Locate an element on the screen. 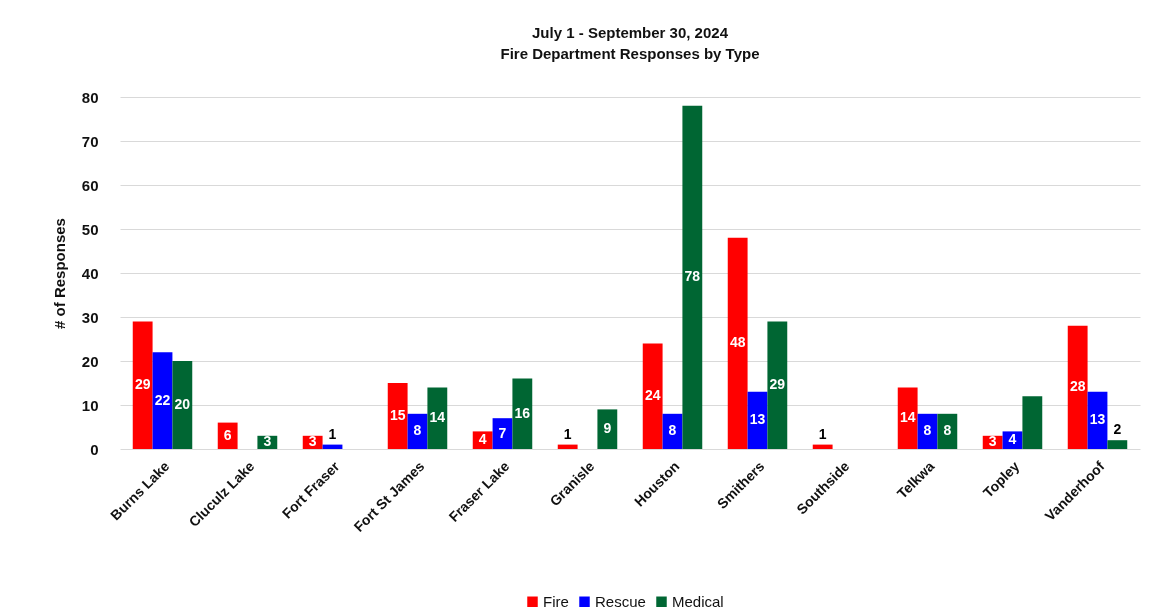 Image resolution: width=1171 pixels, height=613 pixels. y-tick-label: 80 is located at coordinates (90, 97).